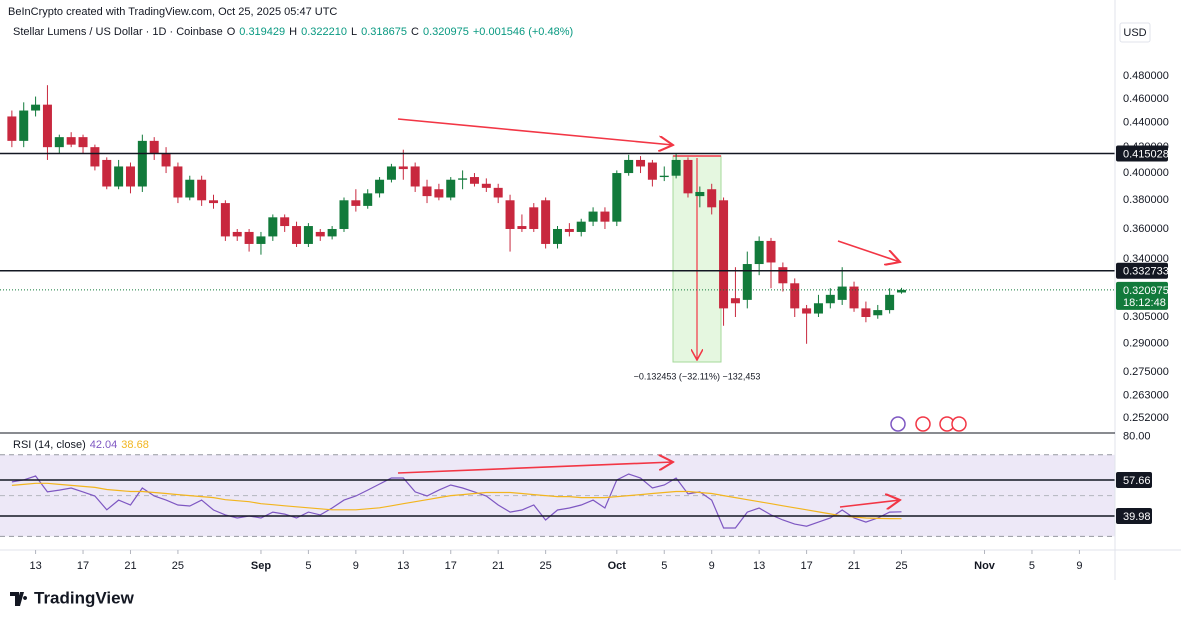 The width and height of the screenshot is (1181, 621). I want to click on price-level-label: 0.332733, so click(1146, 272).